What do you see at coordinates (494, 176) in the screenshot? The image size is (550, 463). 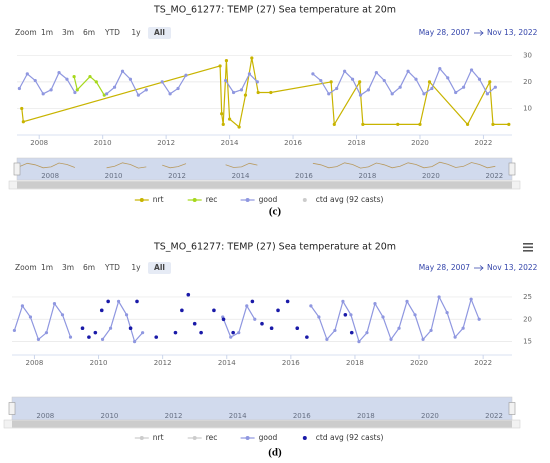 I see `navigator-tick-label: 2022` at bounding box center [494, 176].